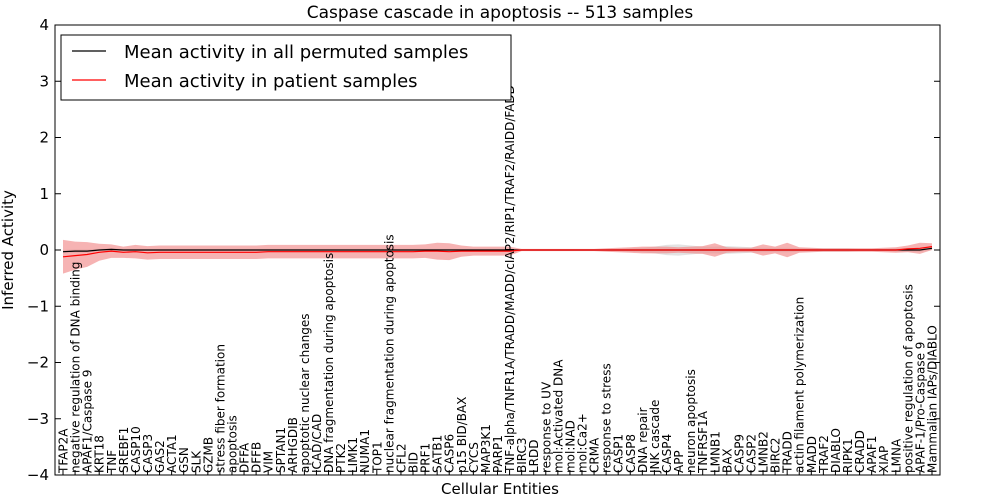 Image resolution: width=1000 pixels, height=500 pixels. What do you see at coordinates (486, 448) in the screenshot?
I see `x-tick-label: MAP3K1` at bounding box center [486, 448].